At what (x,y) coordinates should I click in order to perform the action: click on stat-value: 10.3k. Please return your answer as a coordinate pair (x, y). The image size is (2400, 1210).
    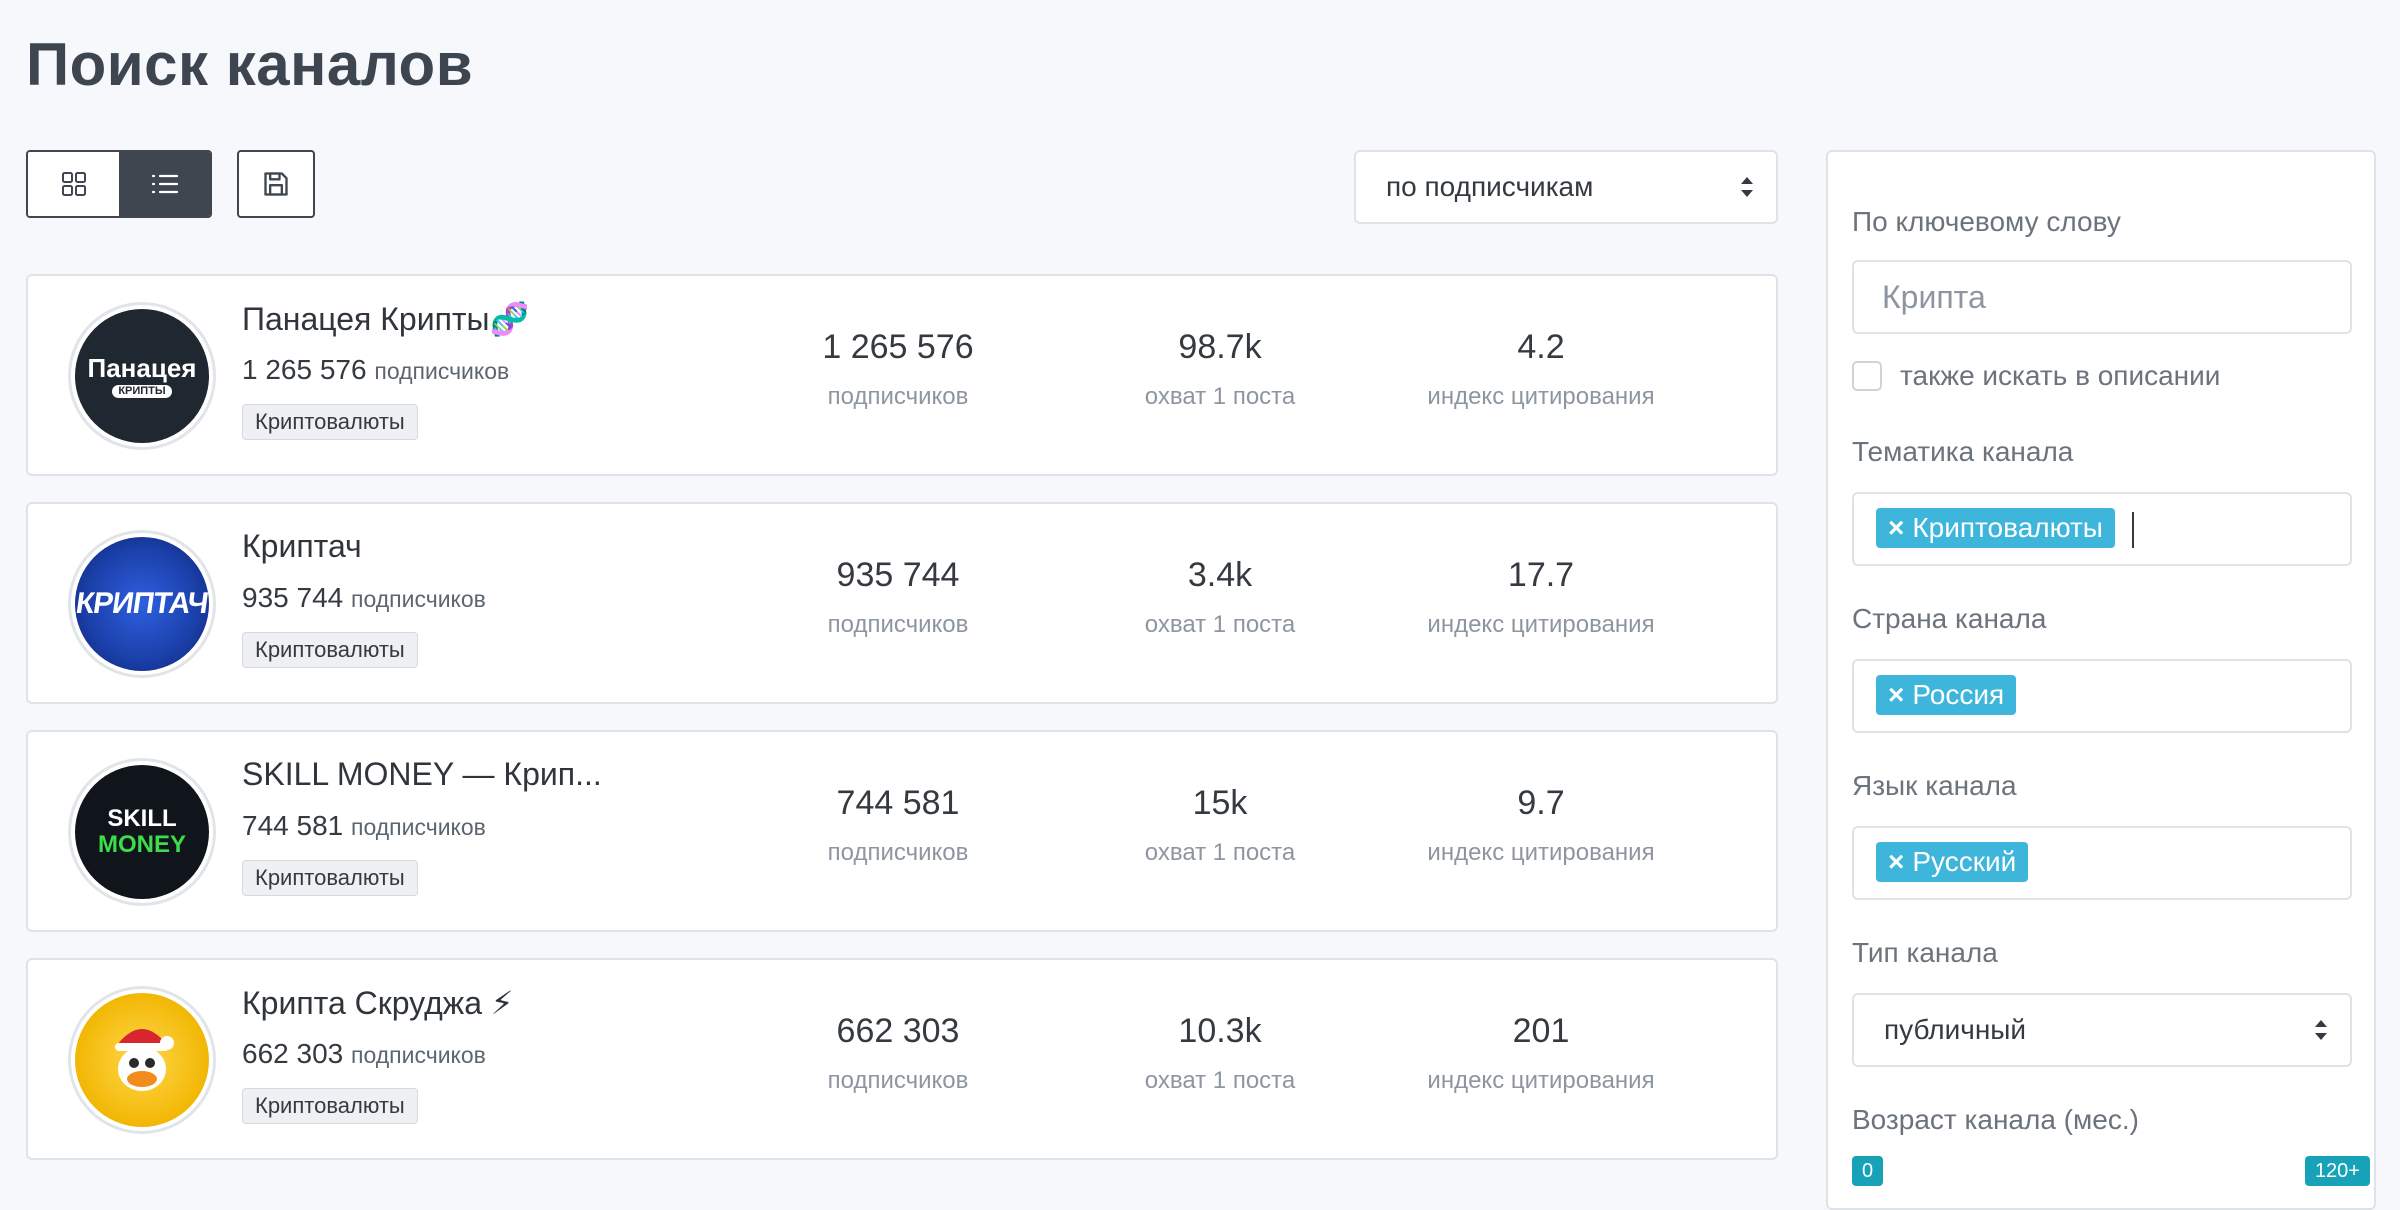
    Looking at the image, I should click on (1220, 1031).